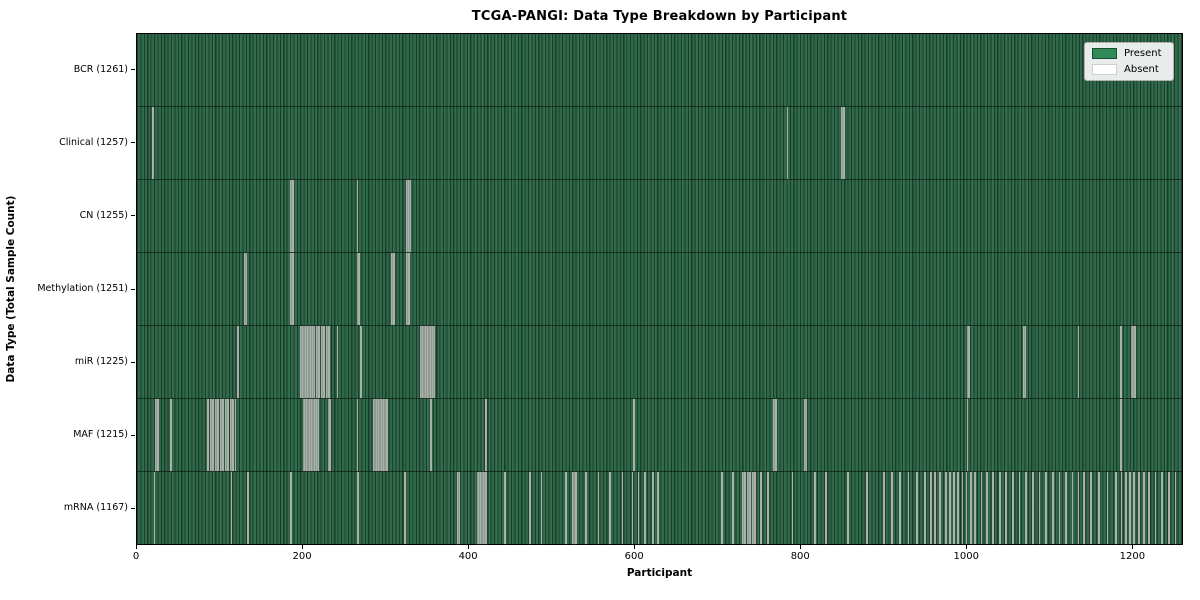 The image size is (1200, 600). What do you see at coordinates (302, 556) in the screenshot?
I see `x-tick-label: 200` at bounding box center [302, 556].